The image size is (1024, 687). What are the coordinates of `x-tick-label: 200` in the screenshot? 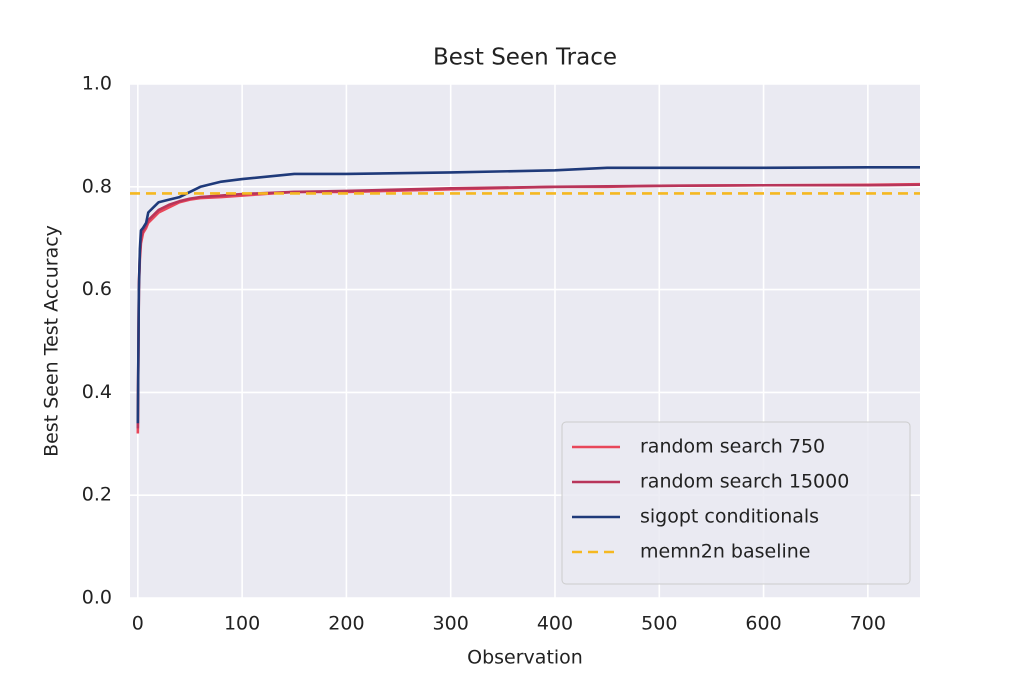 It's located at (346, 624).